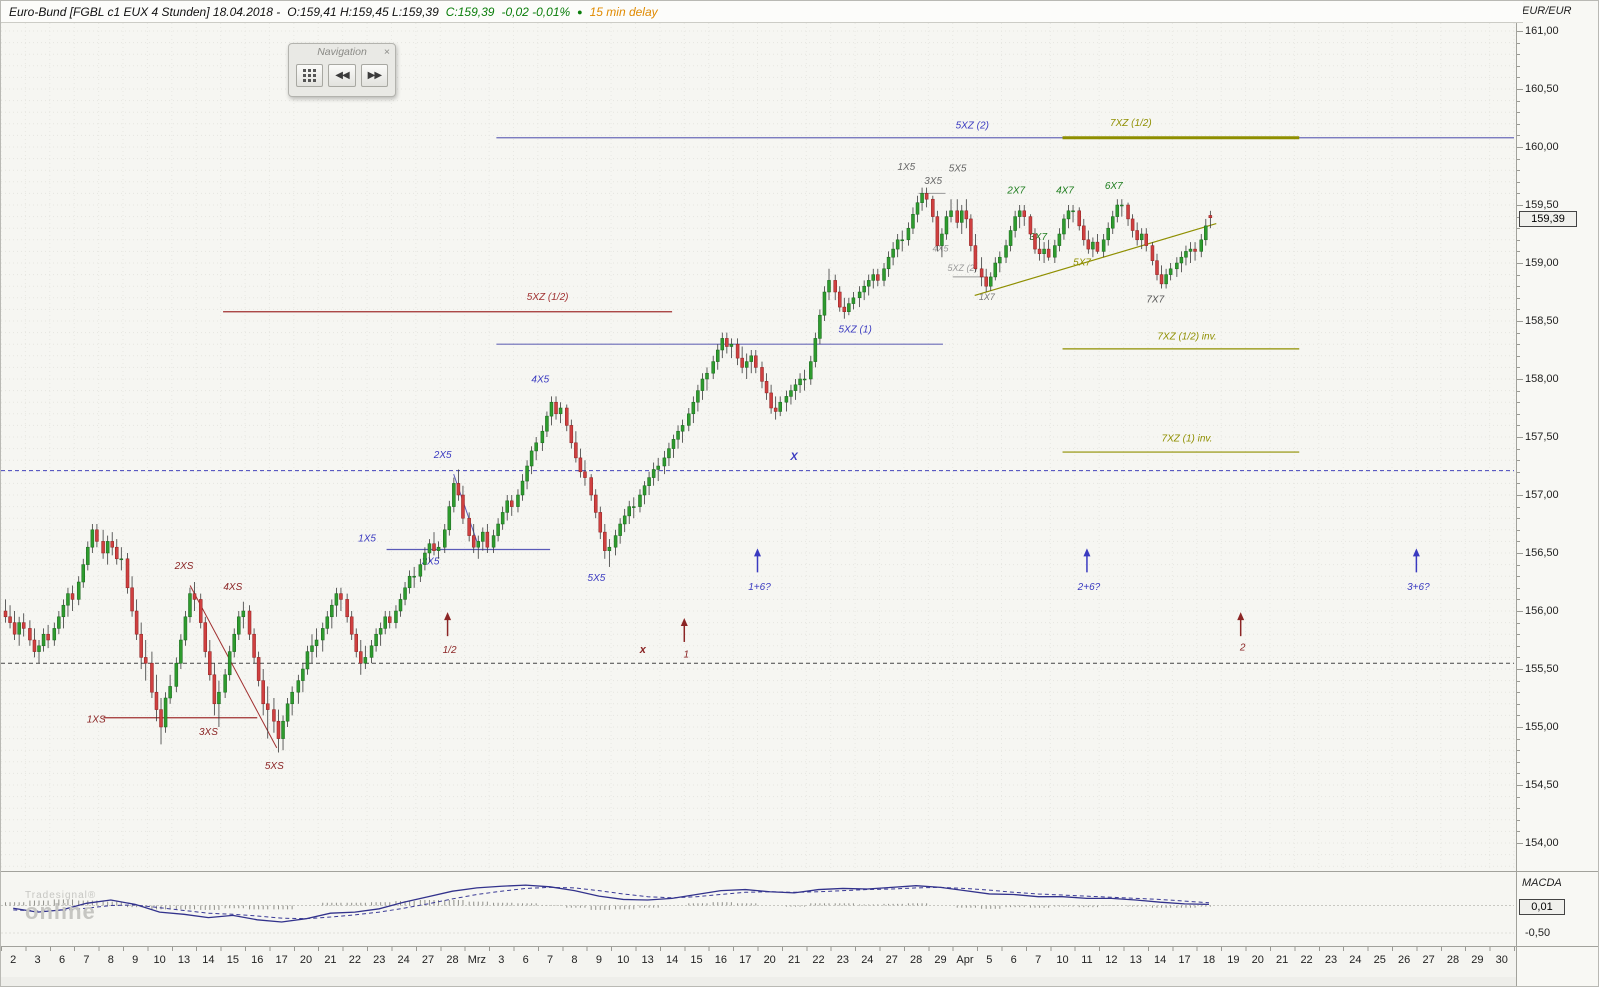  I want to click on annotation-label: 5XZ (1/2), so click(548, 297).